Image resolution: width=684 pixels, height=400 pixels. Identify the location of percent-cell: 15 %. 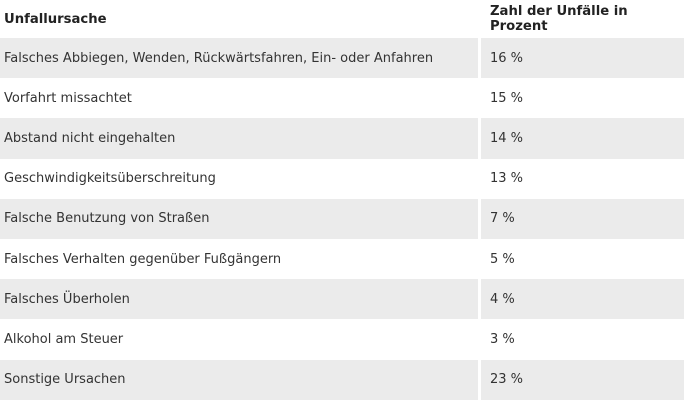
(582, 98).